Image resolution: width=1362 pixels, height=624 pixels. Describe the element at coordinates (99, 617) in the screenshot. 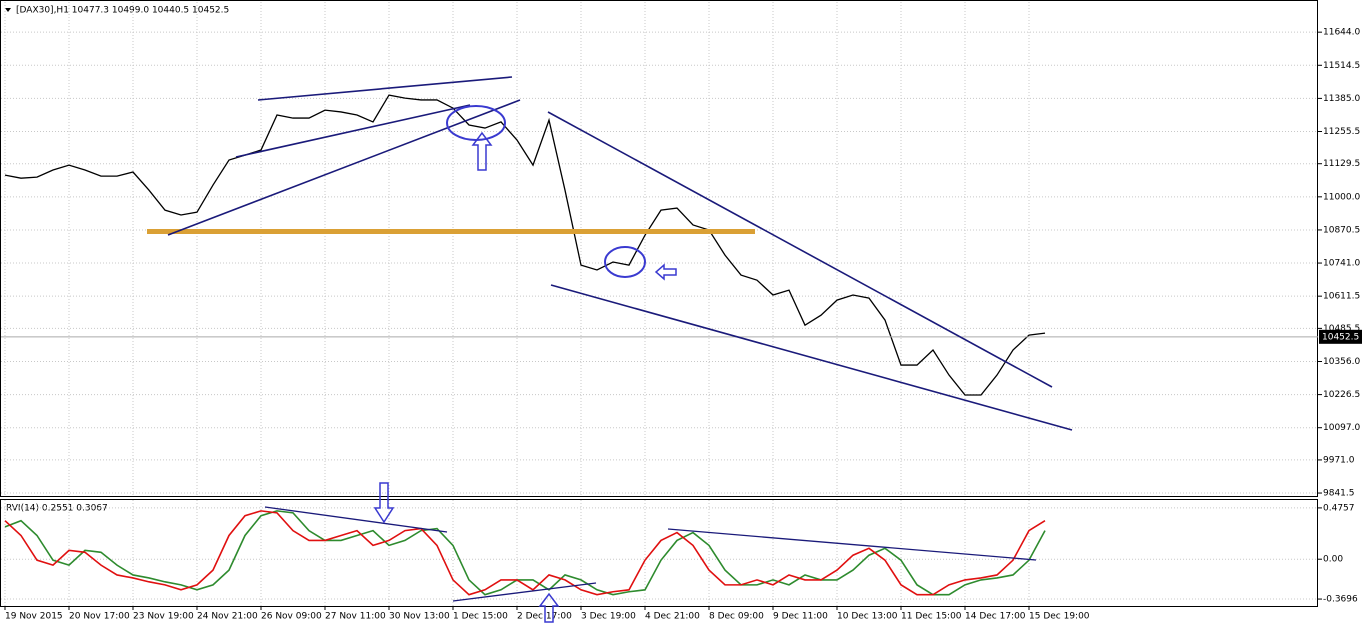

I see `x-tick-label: 20 Nov 17:00` at that location.